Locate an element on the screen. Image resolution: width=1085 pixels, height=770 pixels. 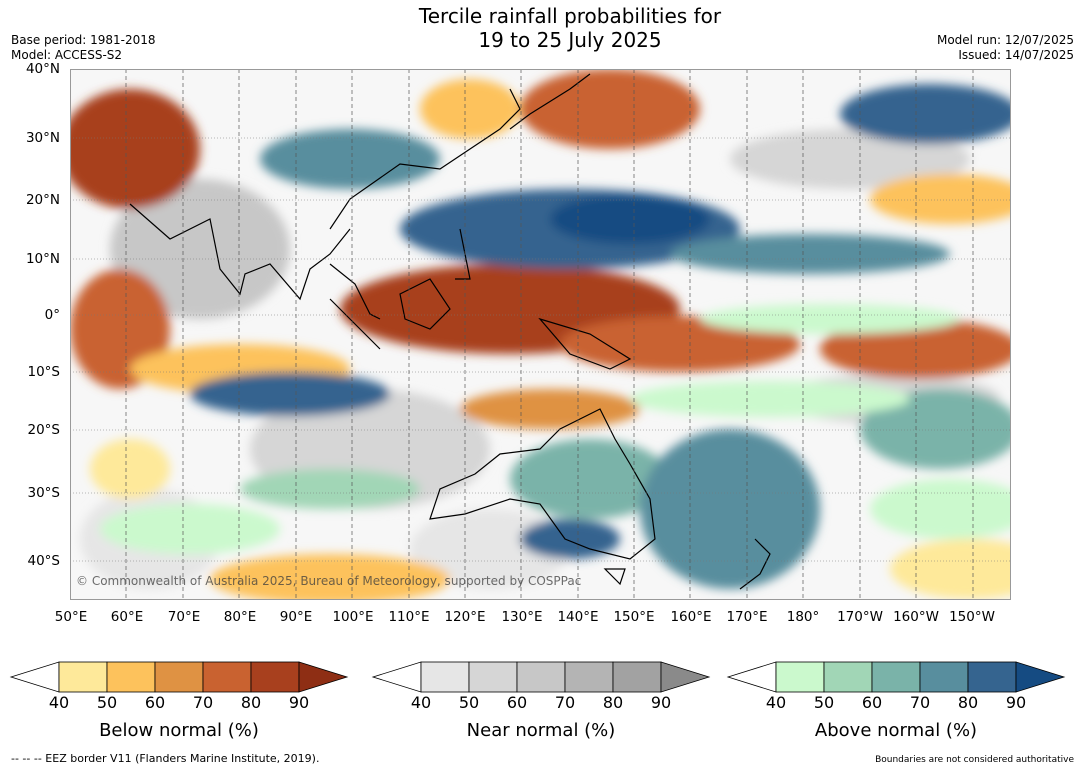
lon-tick: 60°E is located at coordinates (127, 617).